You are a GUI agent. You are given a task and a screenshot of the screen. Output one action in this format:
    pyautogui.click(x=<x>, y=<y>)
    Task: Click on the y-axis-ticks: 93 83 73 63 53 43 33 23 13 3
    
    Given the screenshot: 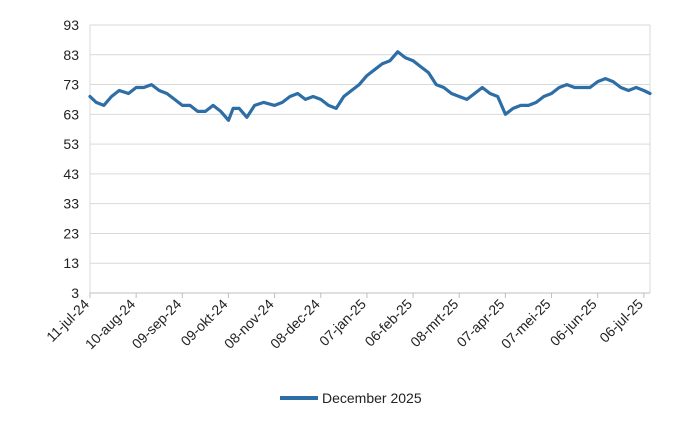 What is the action you would take?
    pyautogui.click(x=71, y=159)
    